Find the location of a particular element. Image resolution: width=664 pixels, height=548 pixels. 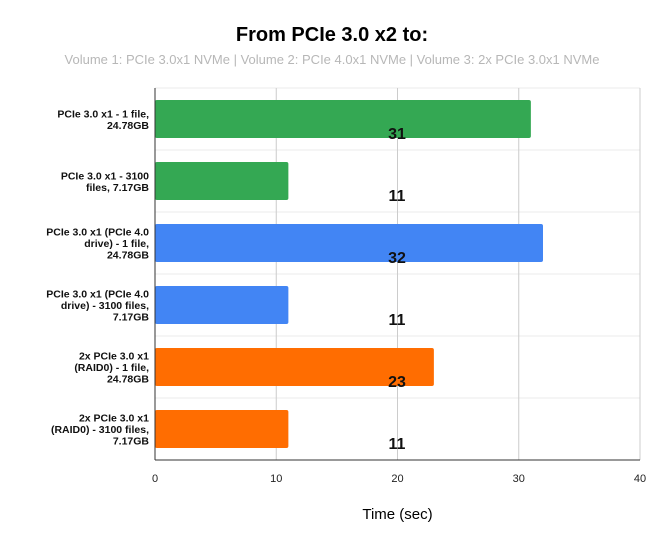

x-tick-label: 10 is located at coordinates (276, 479).